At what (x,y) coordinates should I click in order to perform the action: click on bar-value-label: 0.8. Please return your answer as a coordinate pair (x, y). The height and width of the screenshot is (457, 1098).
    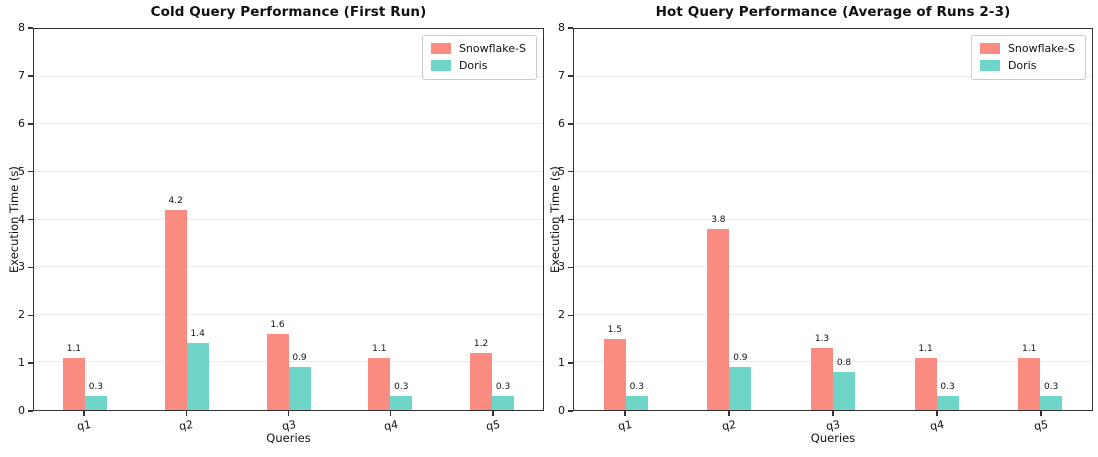
    Looking at the image, I should click on (844, 362).